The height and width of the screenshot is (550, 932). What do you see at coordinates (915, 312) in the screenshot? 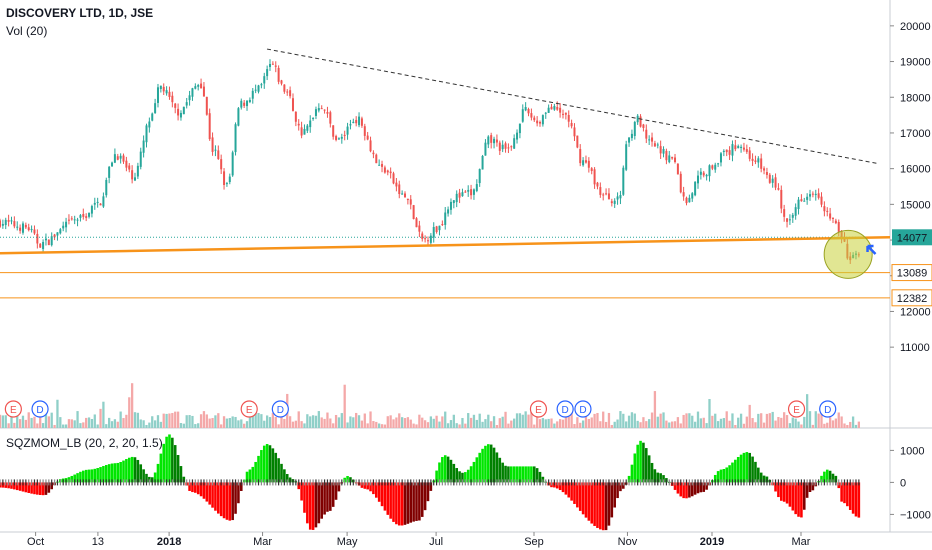
I see `price-axis-label: 12000` at bounding box center [915, 312].